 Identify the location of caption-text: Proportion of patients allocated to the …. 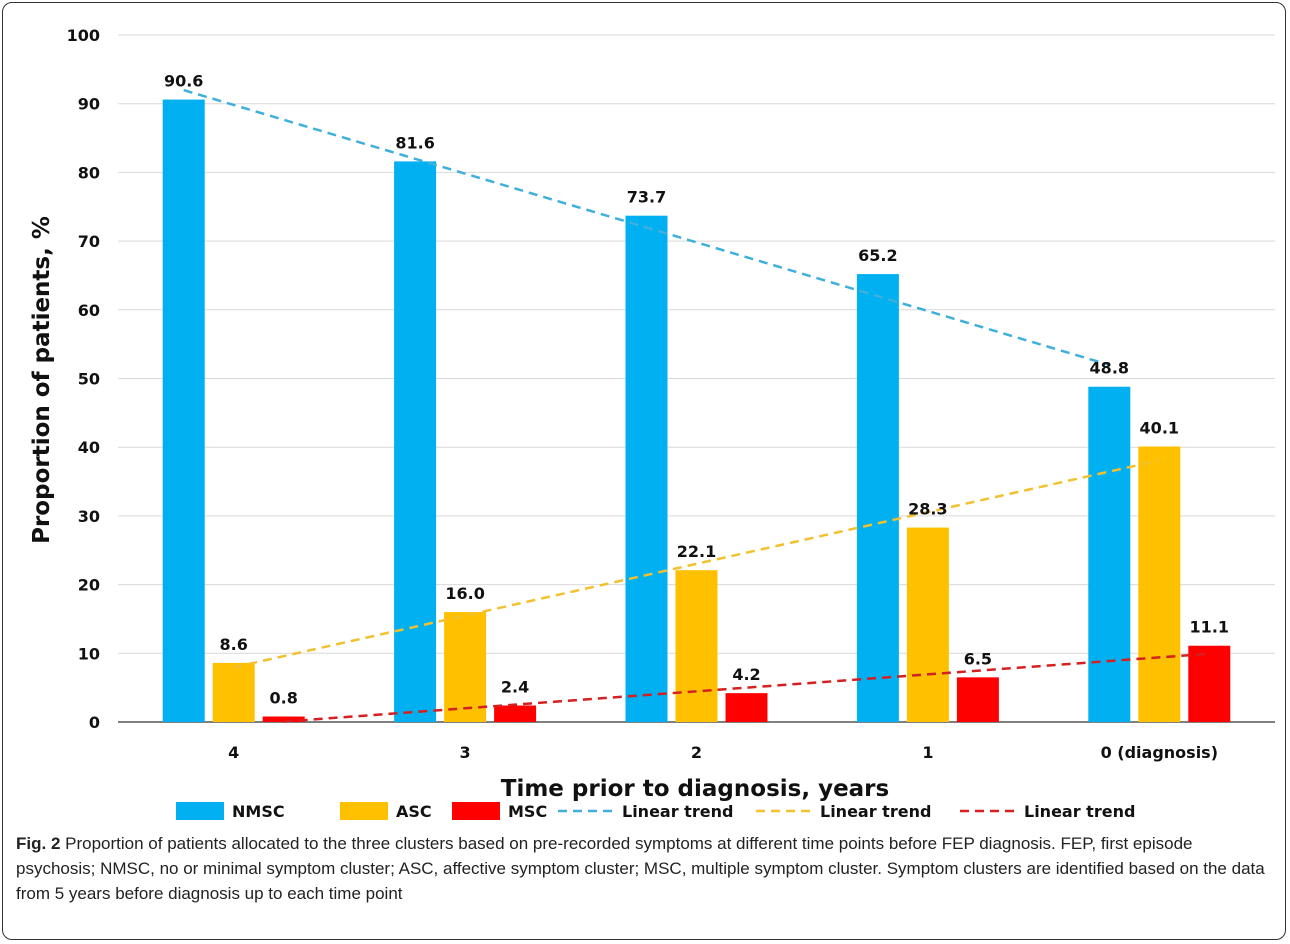
(640, 868).